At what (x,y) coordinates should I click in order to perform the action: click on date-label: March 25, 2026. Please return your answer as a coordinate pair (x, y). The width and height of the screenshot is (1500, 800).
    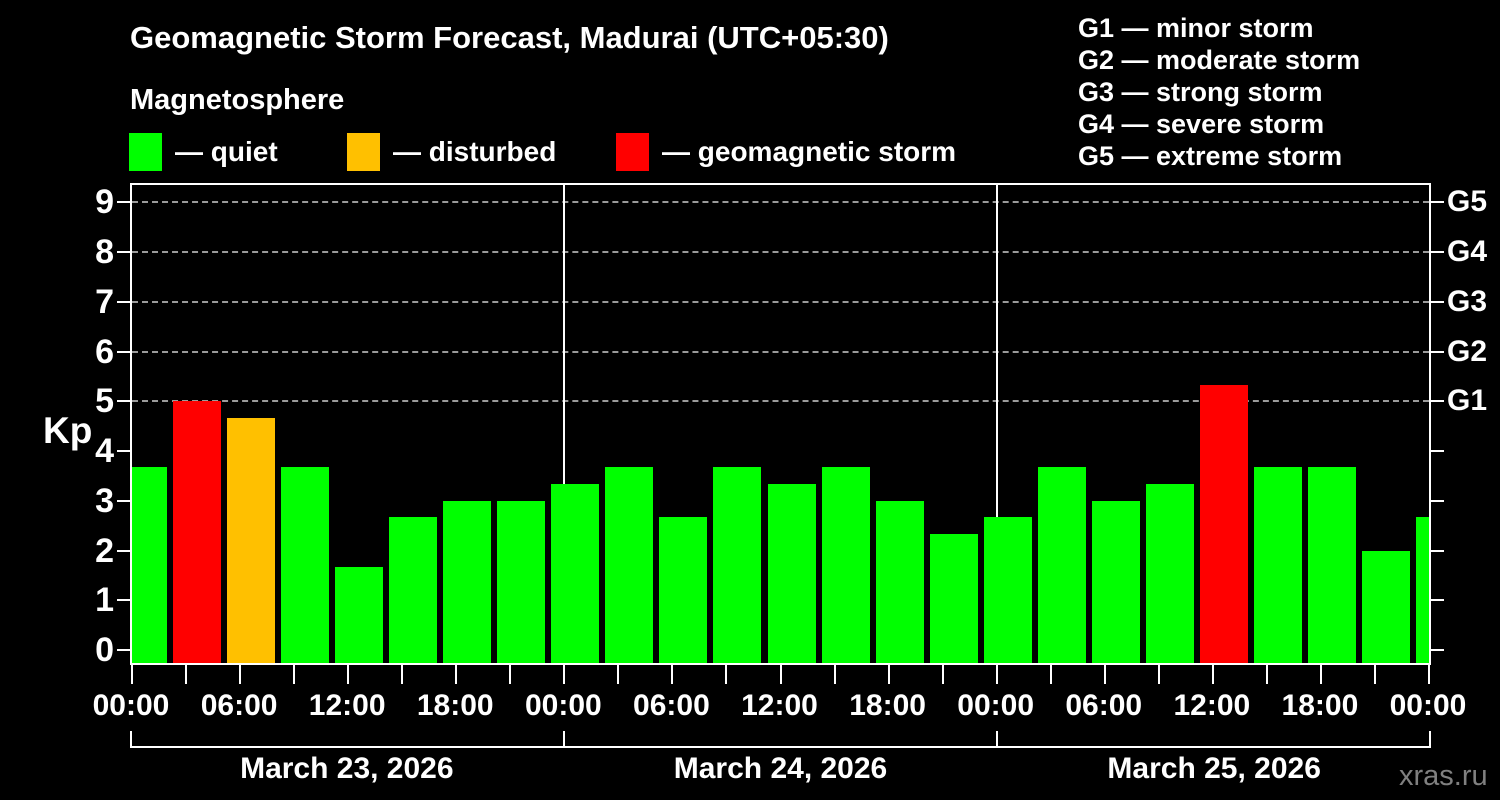
    Looking at the image, I should click on (1214, 768).